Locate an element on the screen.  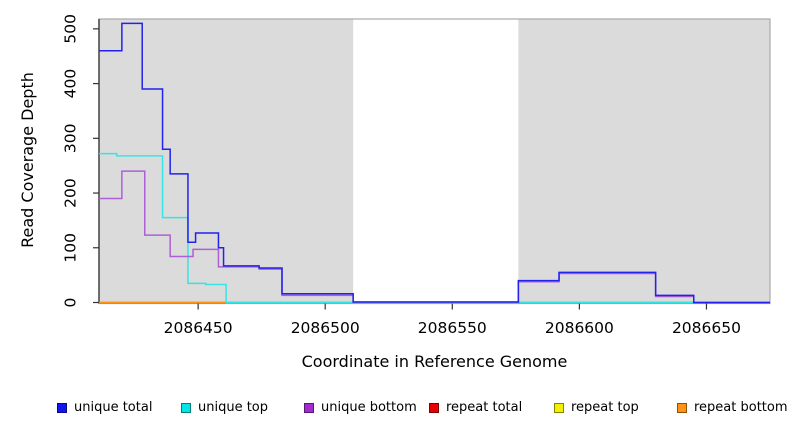
x-tick-label: 2086650 is located at coordinates (706, 328).